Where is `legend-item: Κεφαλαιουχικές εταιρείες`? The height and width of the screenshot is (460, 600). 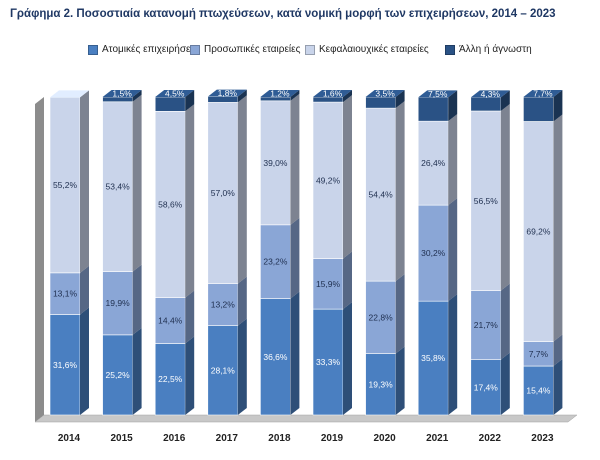 legend-item: Κεφαλαιουχικές εταιρείες is located at coordinates (367, 49).